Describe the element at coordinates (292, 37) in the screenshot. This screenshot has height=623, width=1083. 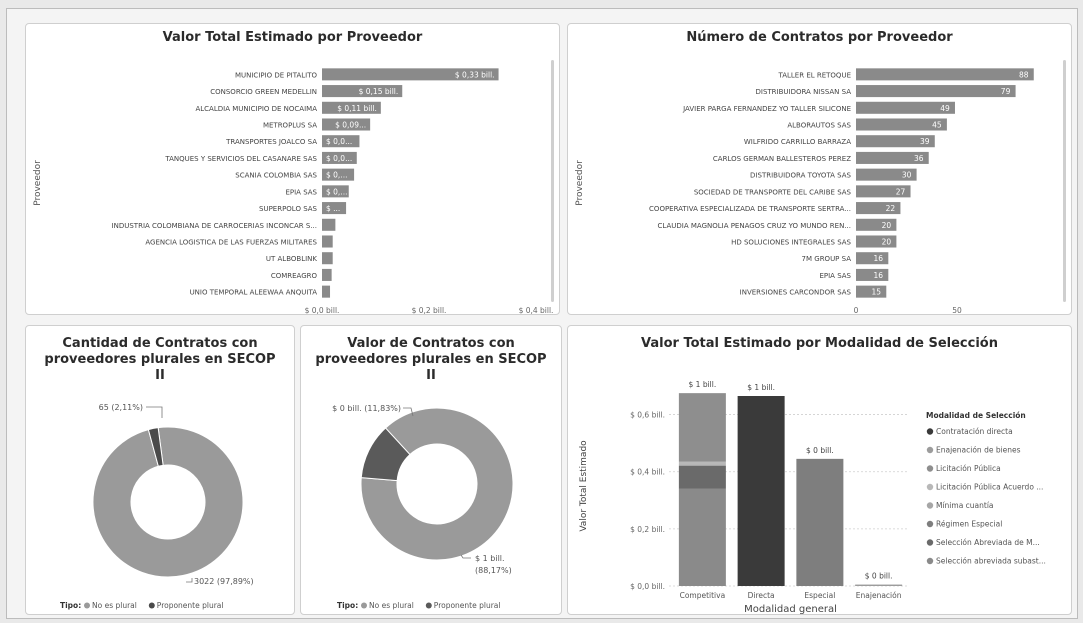
I see `chart-title: Valor Total Estimado por Proveedor` at that location.